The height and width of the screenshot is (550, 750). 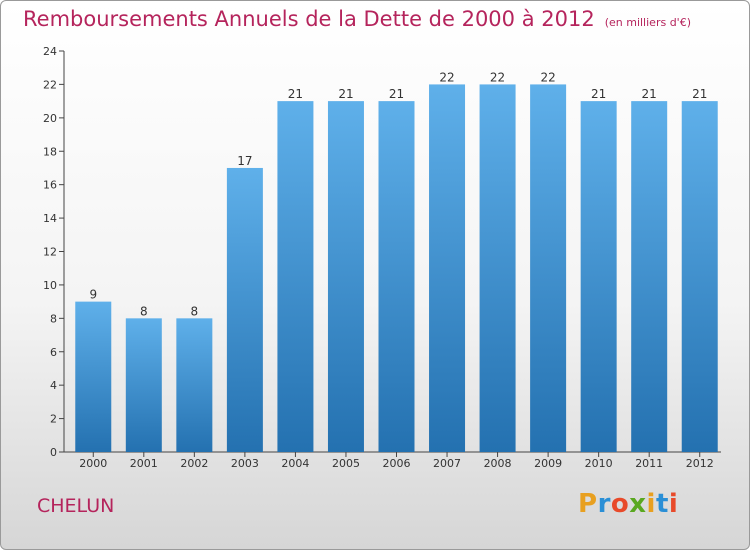 I want to click on logo-letter: P, so click(x=588, y=504).